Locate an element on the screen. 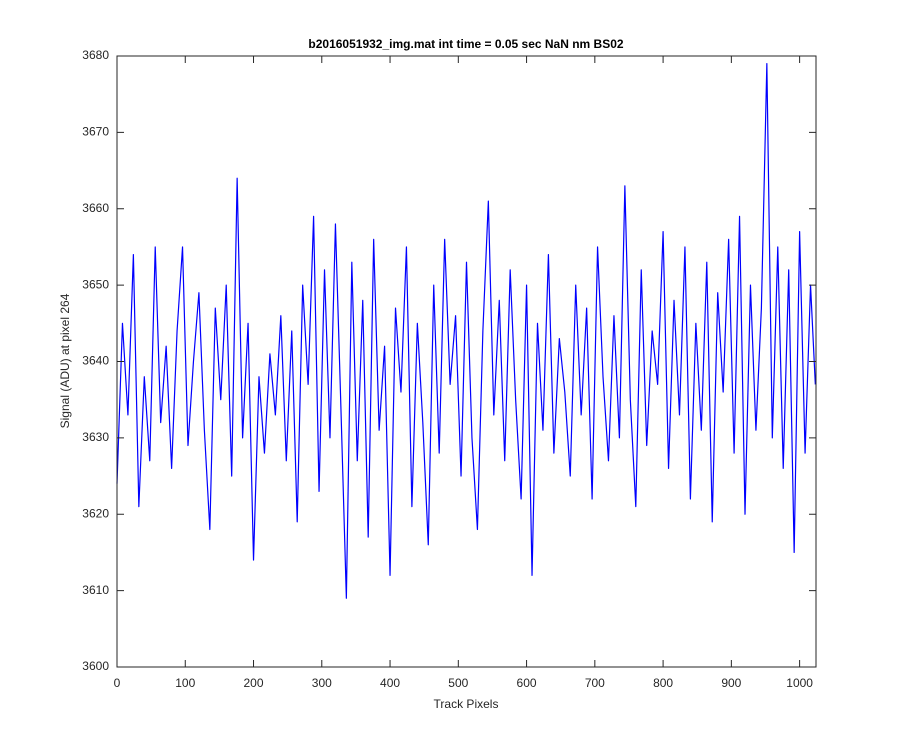  y-tick-label: 3600 is located at coordinates (95, 666).